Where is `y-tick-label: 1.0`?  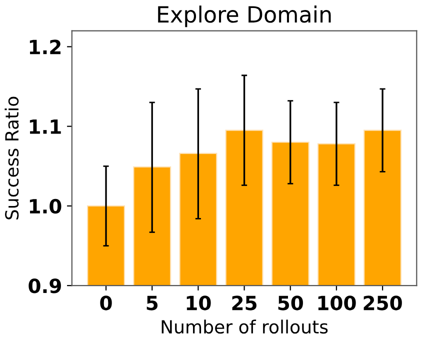 y-tick-label: 1.0 is located at coordinates (46, 206).